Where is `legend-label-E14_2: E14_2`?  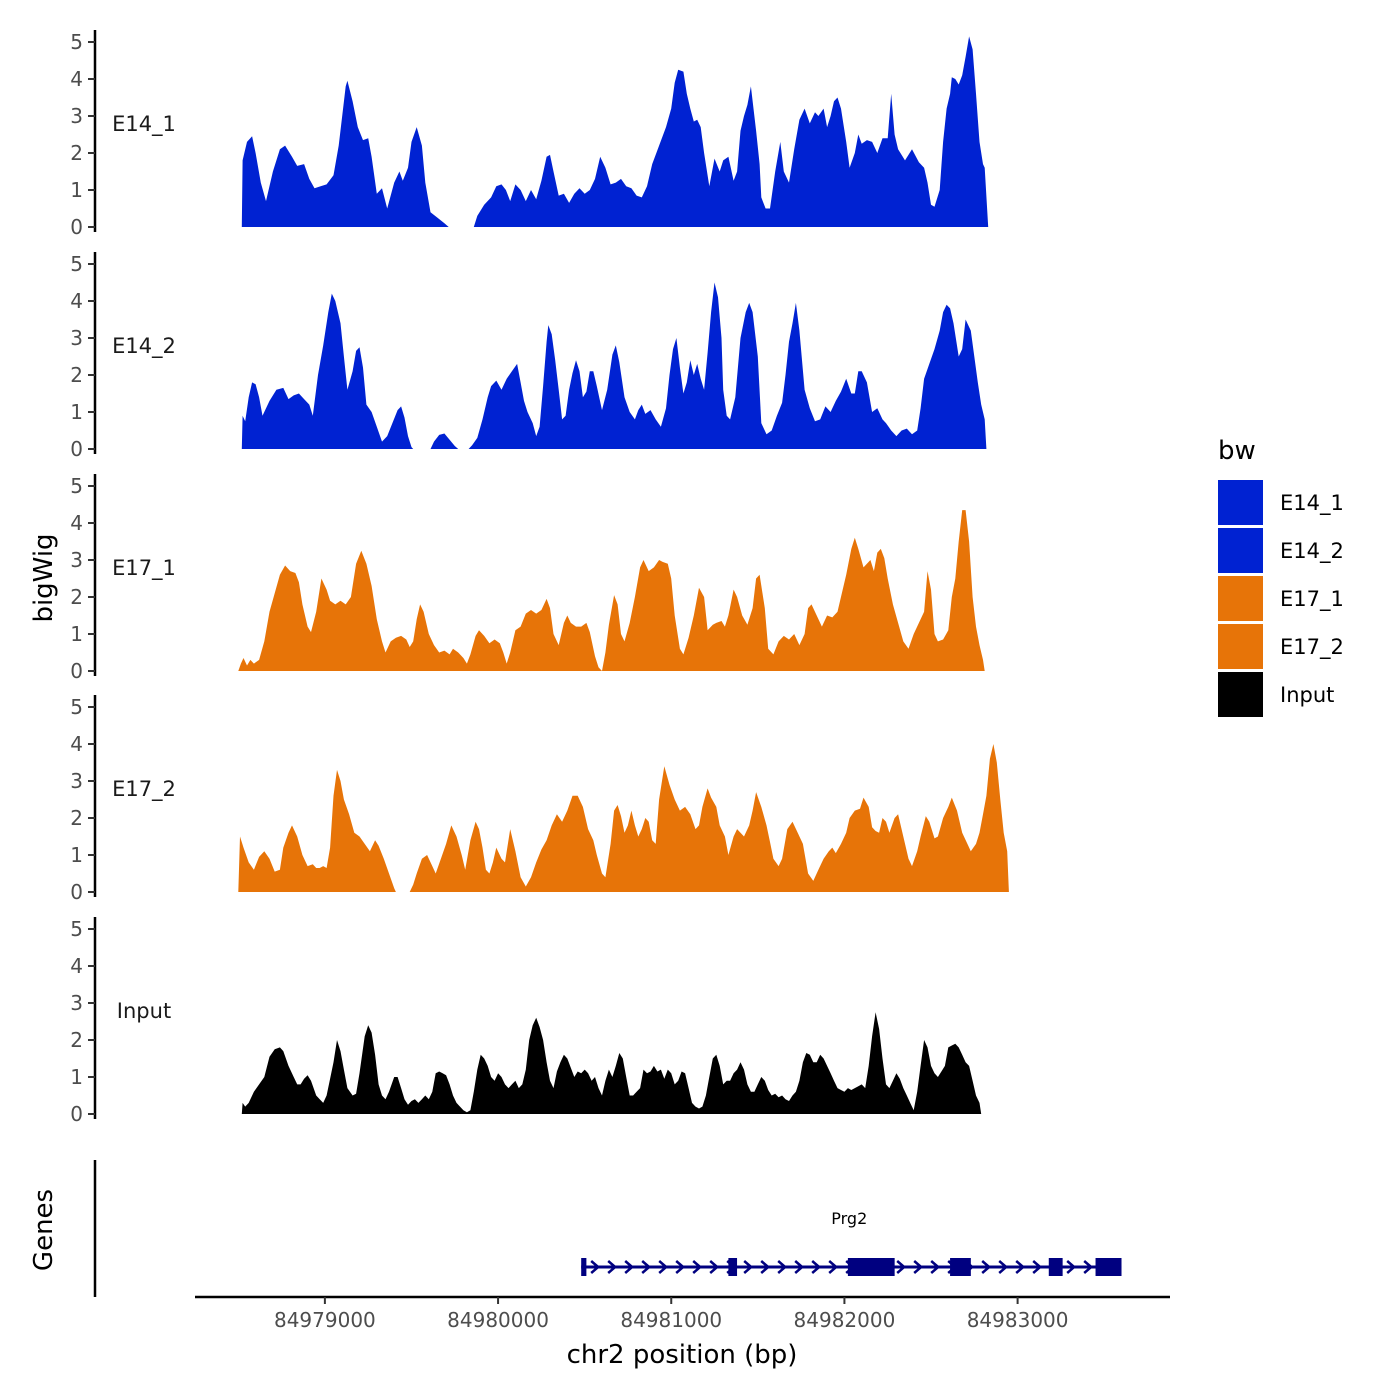
legend-label-E14_2: E14_2 is located at coordinates (1312, 551).